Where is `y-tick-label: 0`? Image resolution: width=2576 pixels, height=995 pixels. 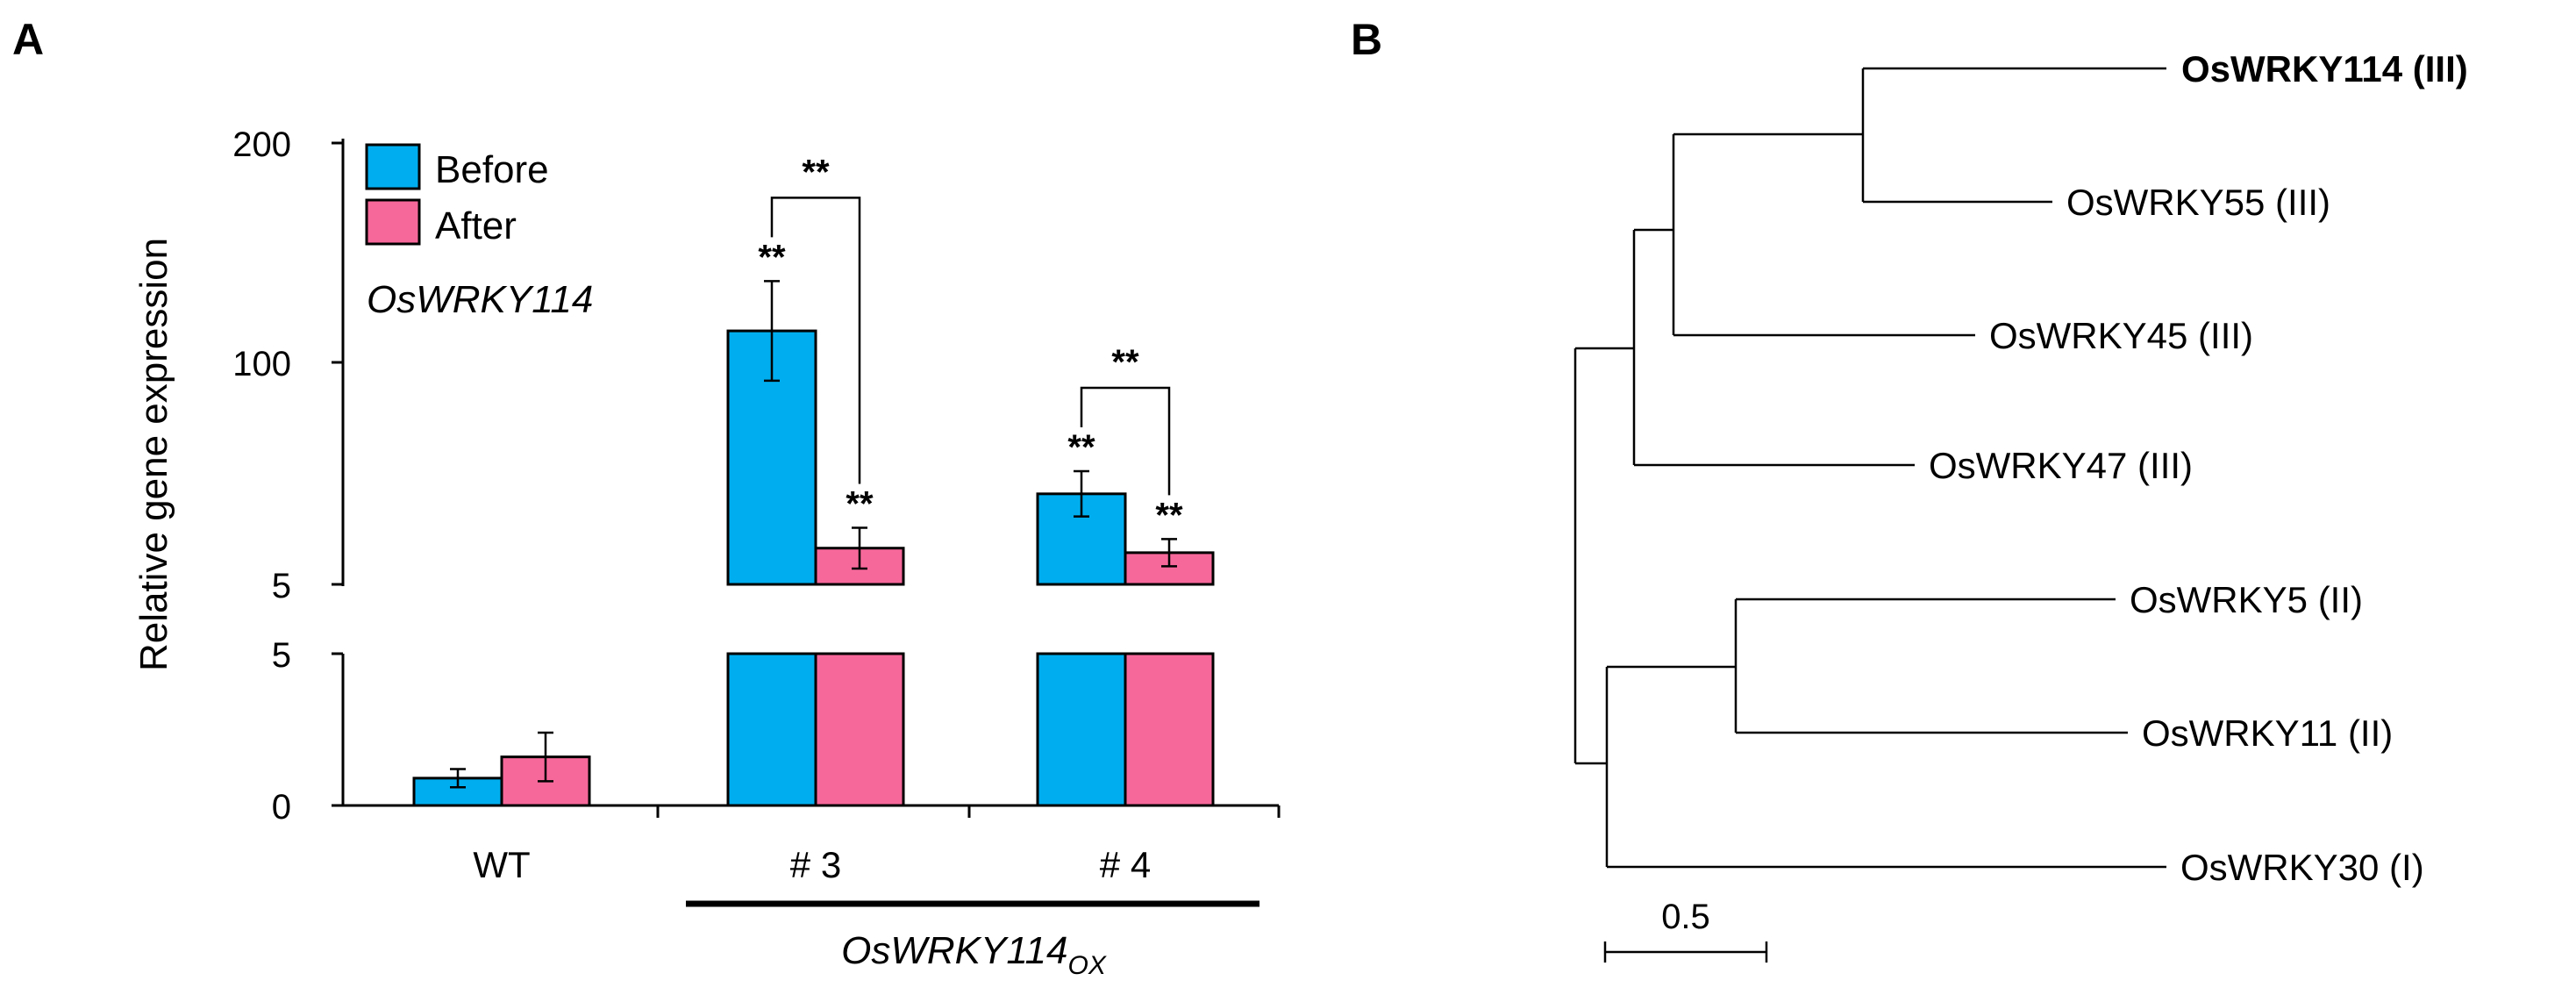
y-tick-label: 0 is located at coordinates (282, 807).